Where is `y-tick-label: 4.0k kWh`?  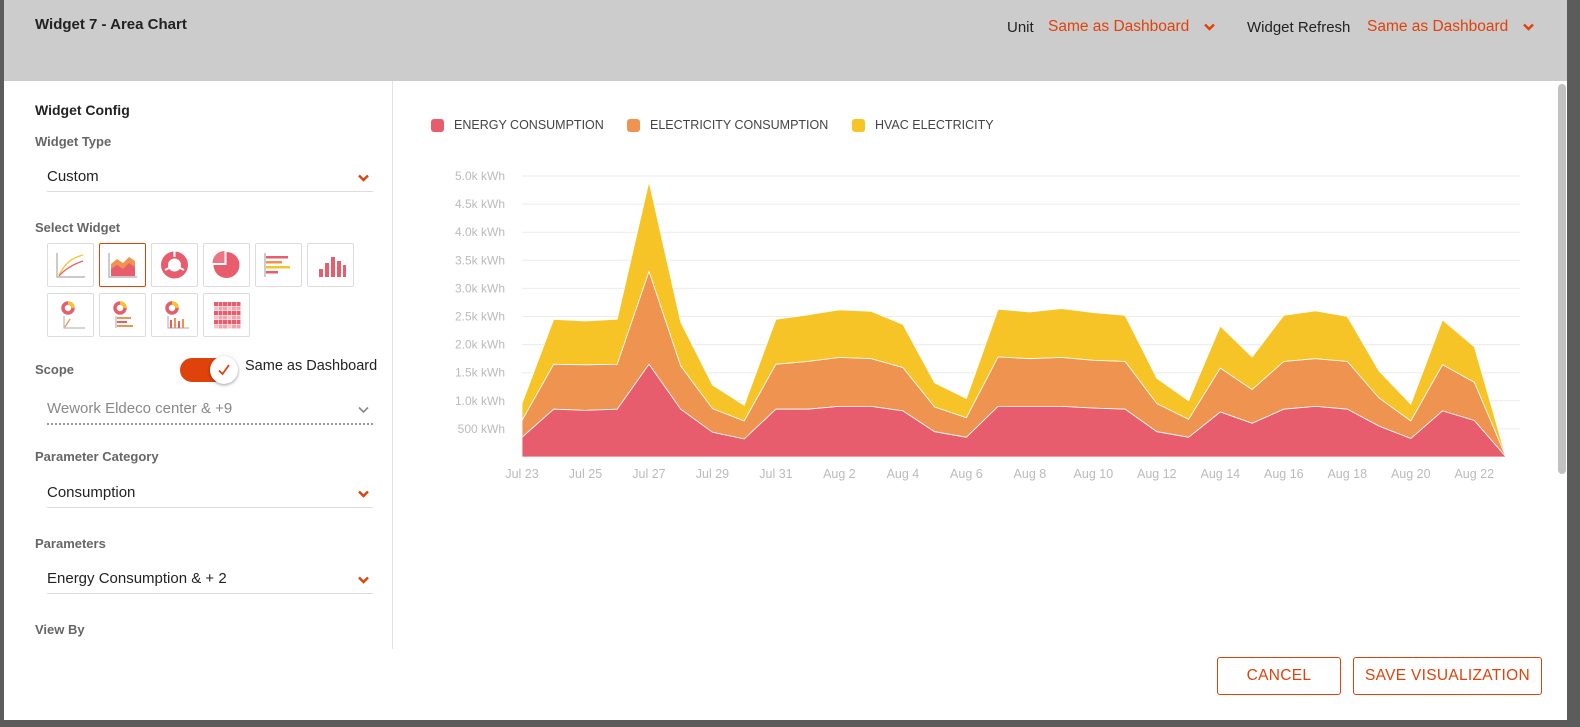 y-tick-label: 4.0k kWh is located at coordinates (480, 232).